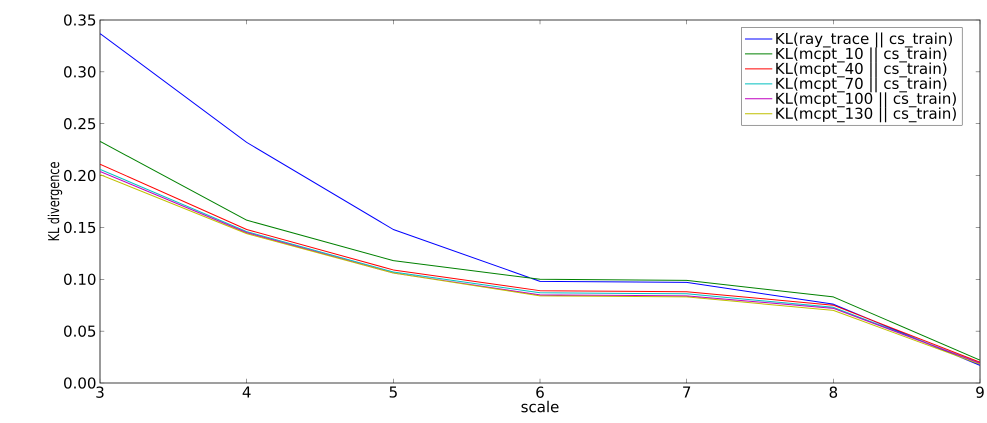 The width and height of the screenshot is (987, 423). Describe the element at coordinates (866, 100) in the screenshot. I see `legend-label: KL(mcpt_100 || cs_train)` at that location.